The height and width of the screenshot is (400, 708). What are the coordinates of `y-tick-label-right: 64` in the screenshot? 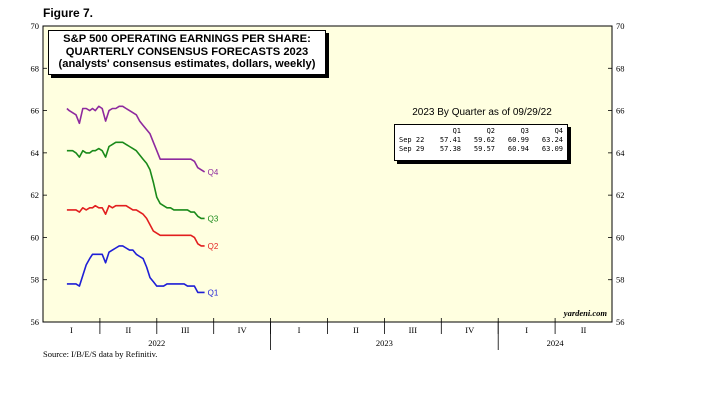 It's located at (620, 153).